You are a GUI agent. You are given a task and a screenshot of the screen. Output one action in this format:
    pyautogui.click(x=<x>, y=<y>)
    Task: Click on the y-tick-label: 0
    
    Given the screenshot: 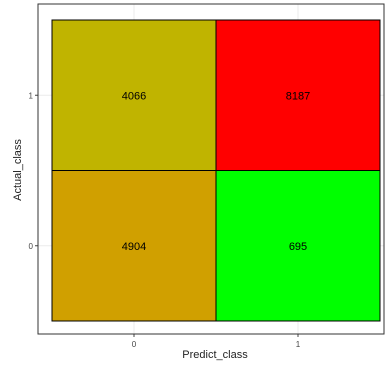 What is the action you would take?
    pyautogui.click(x=31, y=246)
    